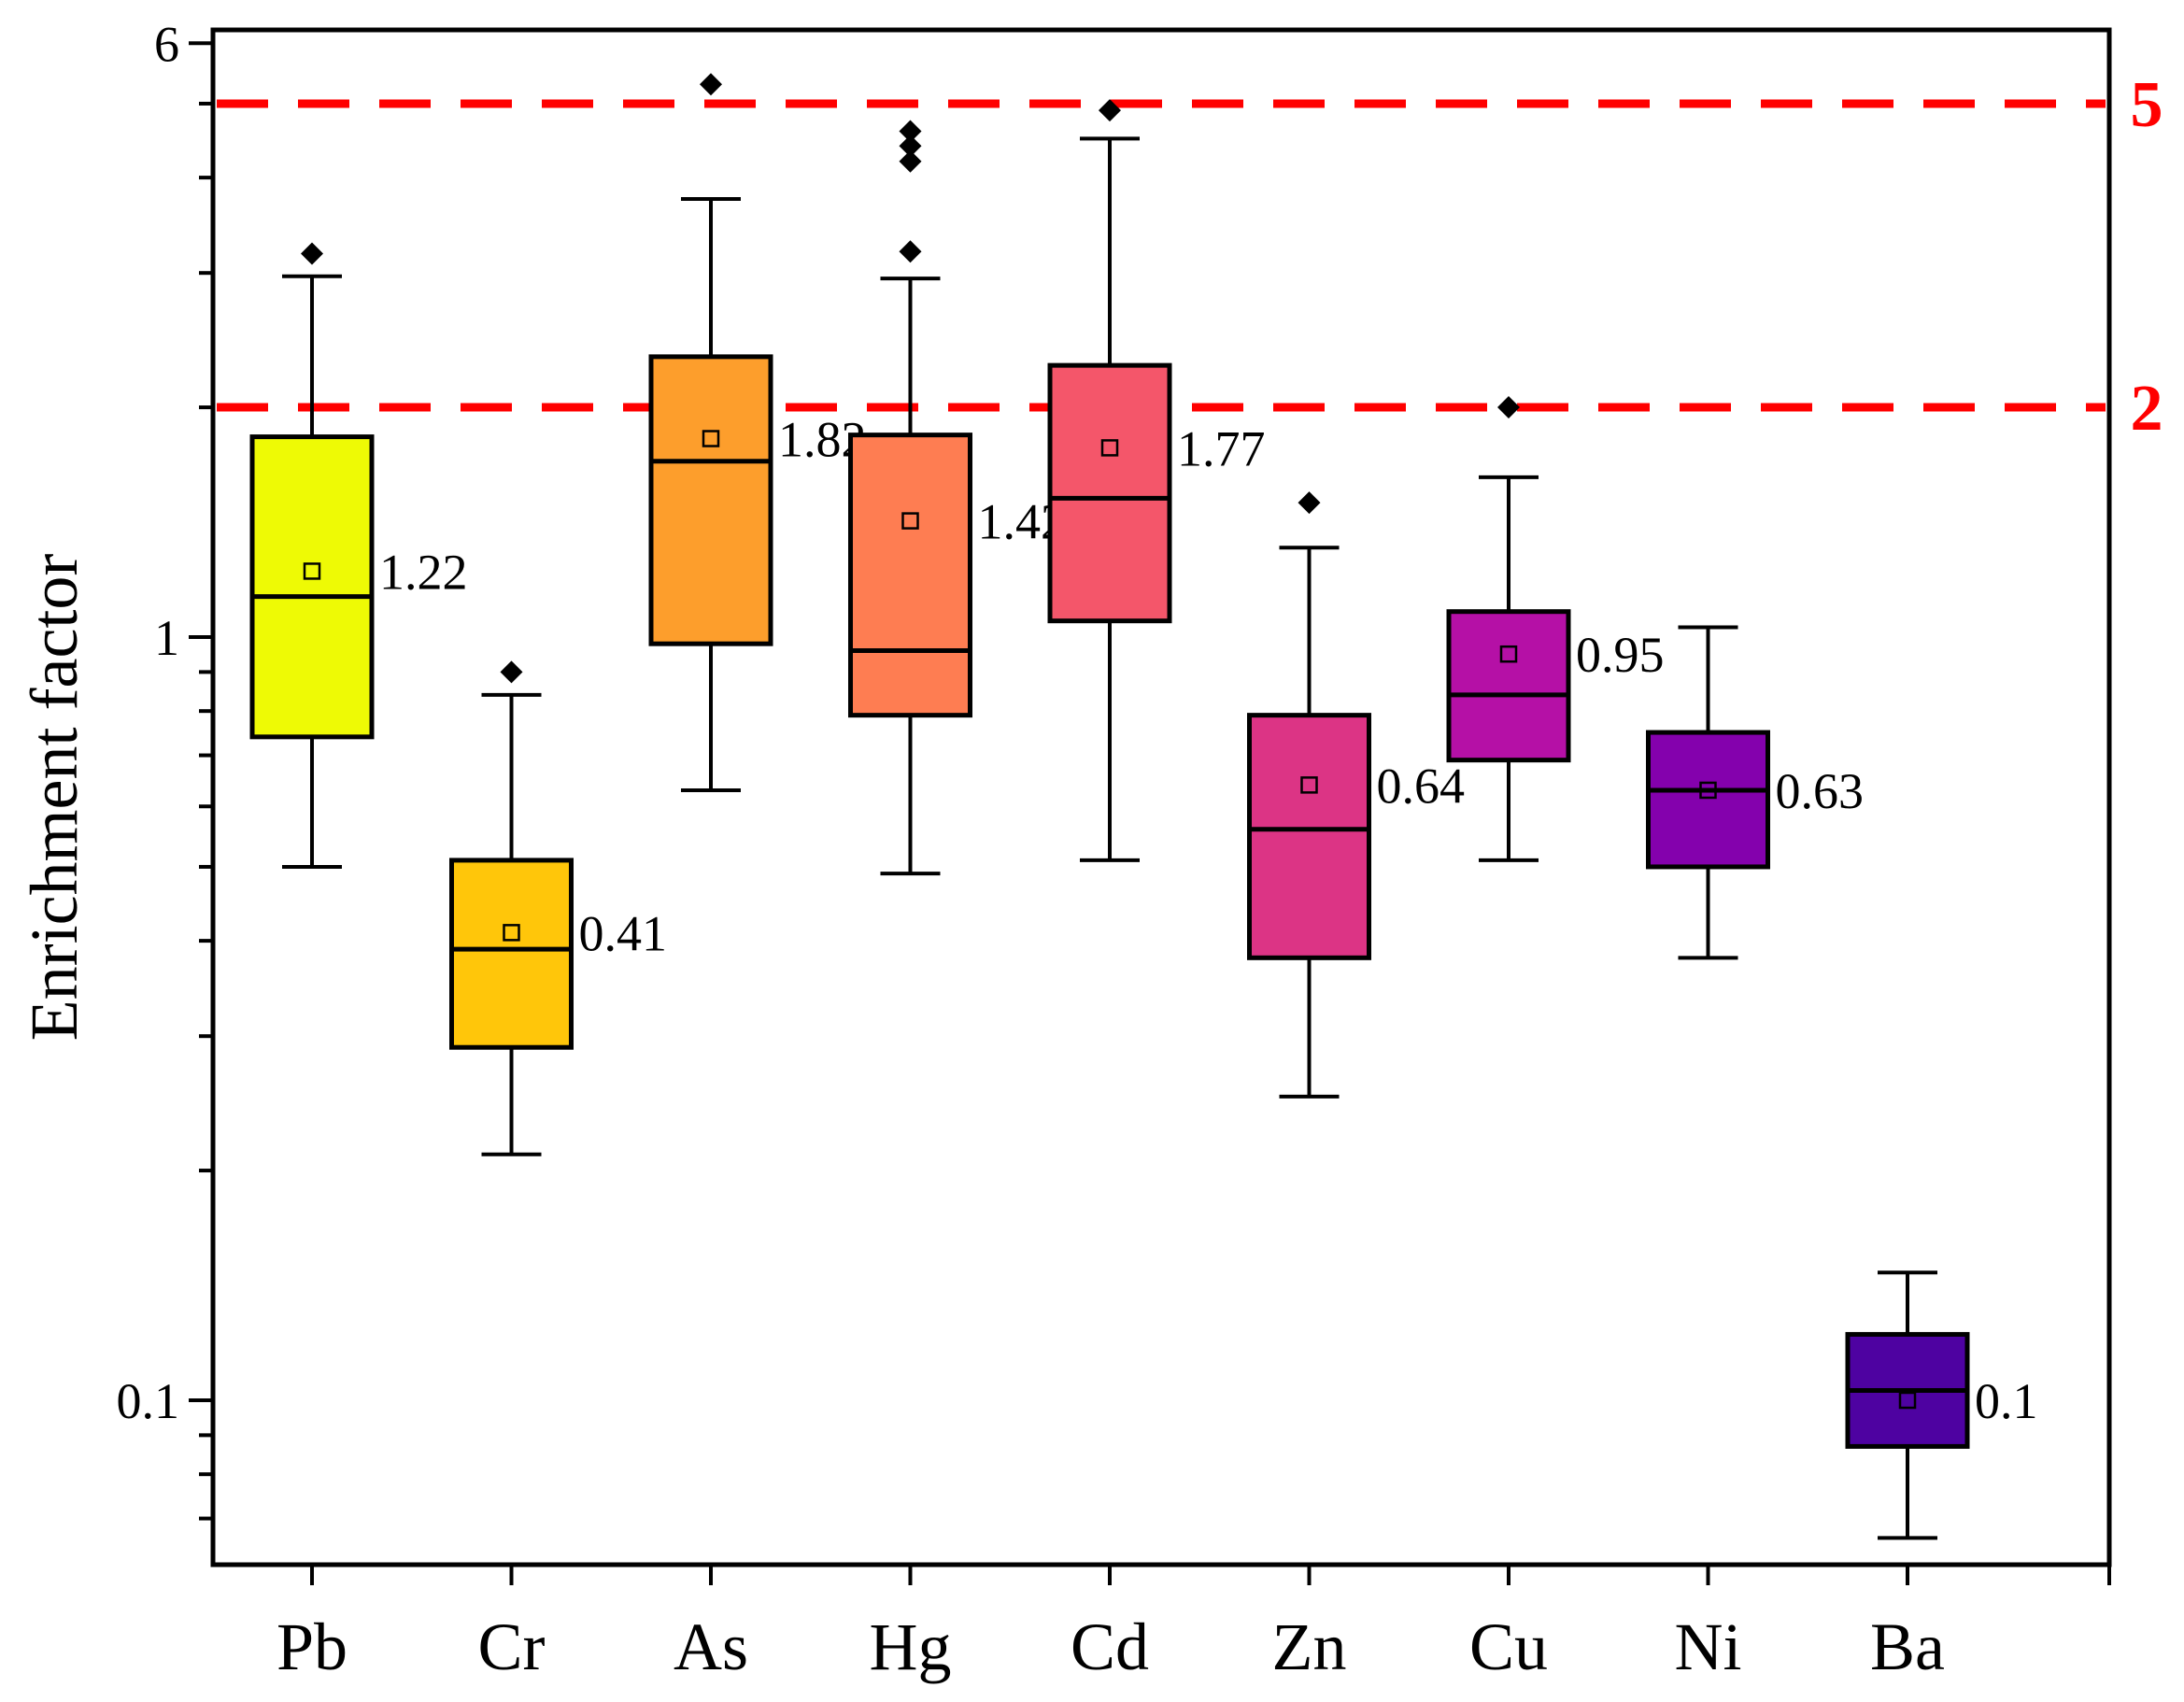 The width and height of the screenshot is (2184, 1702). What do you see at coordinates (312, 1647) in the screenshot?
I see `x-category-label: Pb` at bounding box center [312, 1647].